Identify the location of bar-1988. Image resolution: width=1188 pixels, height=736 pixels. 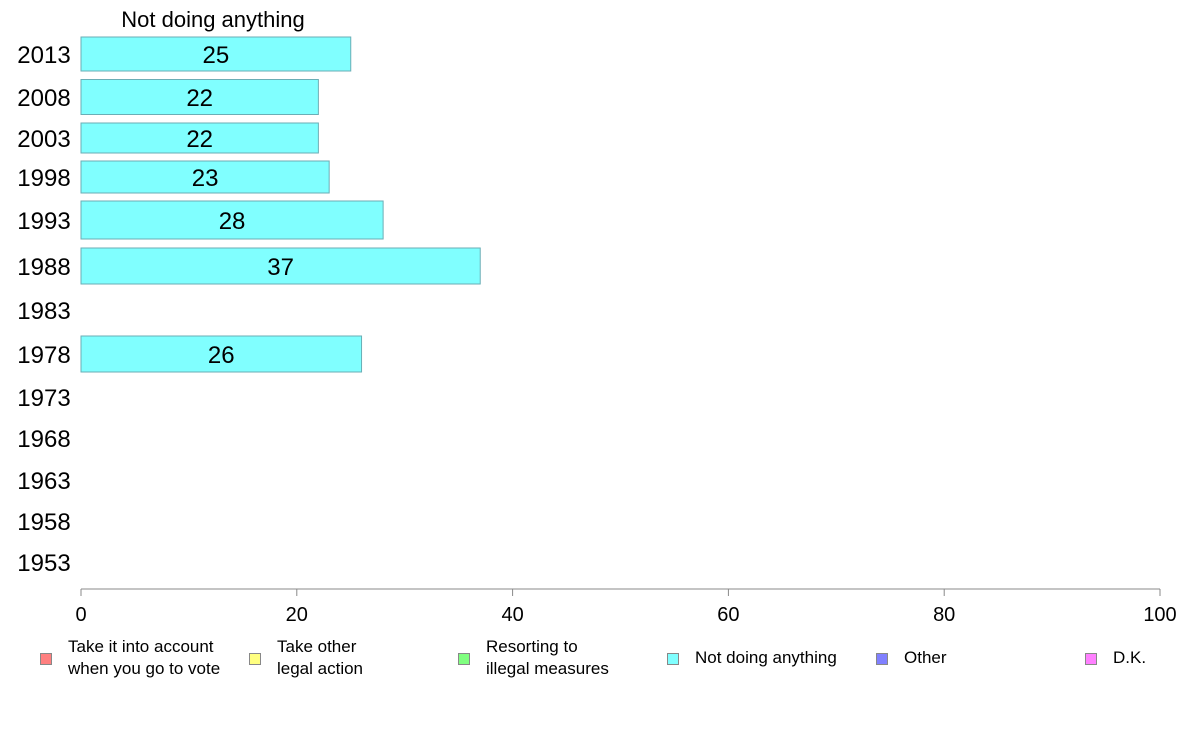
(280, 266).